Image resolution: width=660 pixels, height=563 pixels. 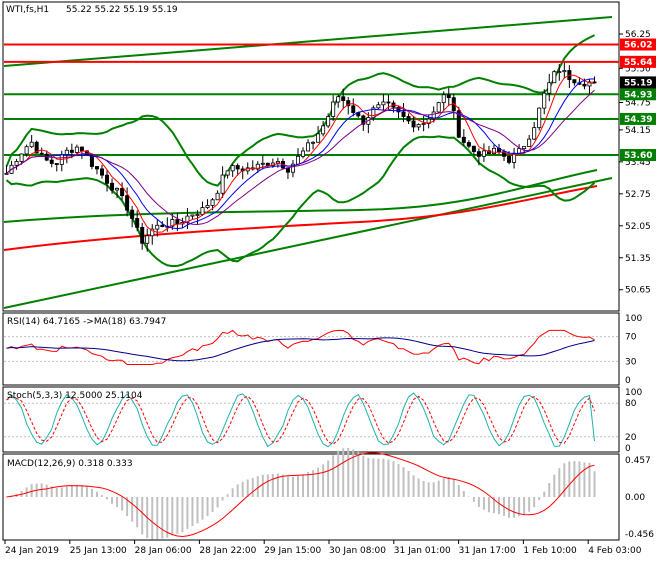 What do you see at coordinates (639, 535) in the screenshot?
I see `macd-tick-label: -0.456` at bounding box center [639, 535].